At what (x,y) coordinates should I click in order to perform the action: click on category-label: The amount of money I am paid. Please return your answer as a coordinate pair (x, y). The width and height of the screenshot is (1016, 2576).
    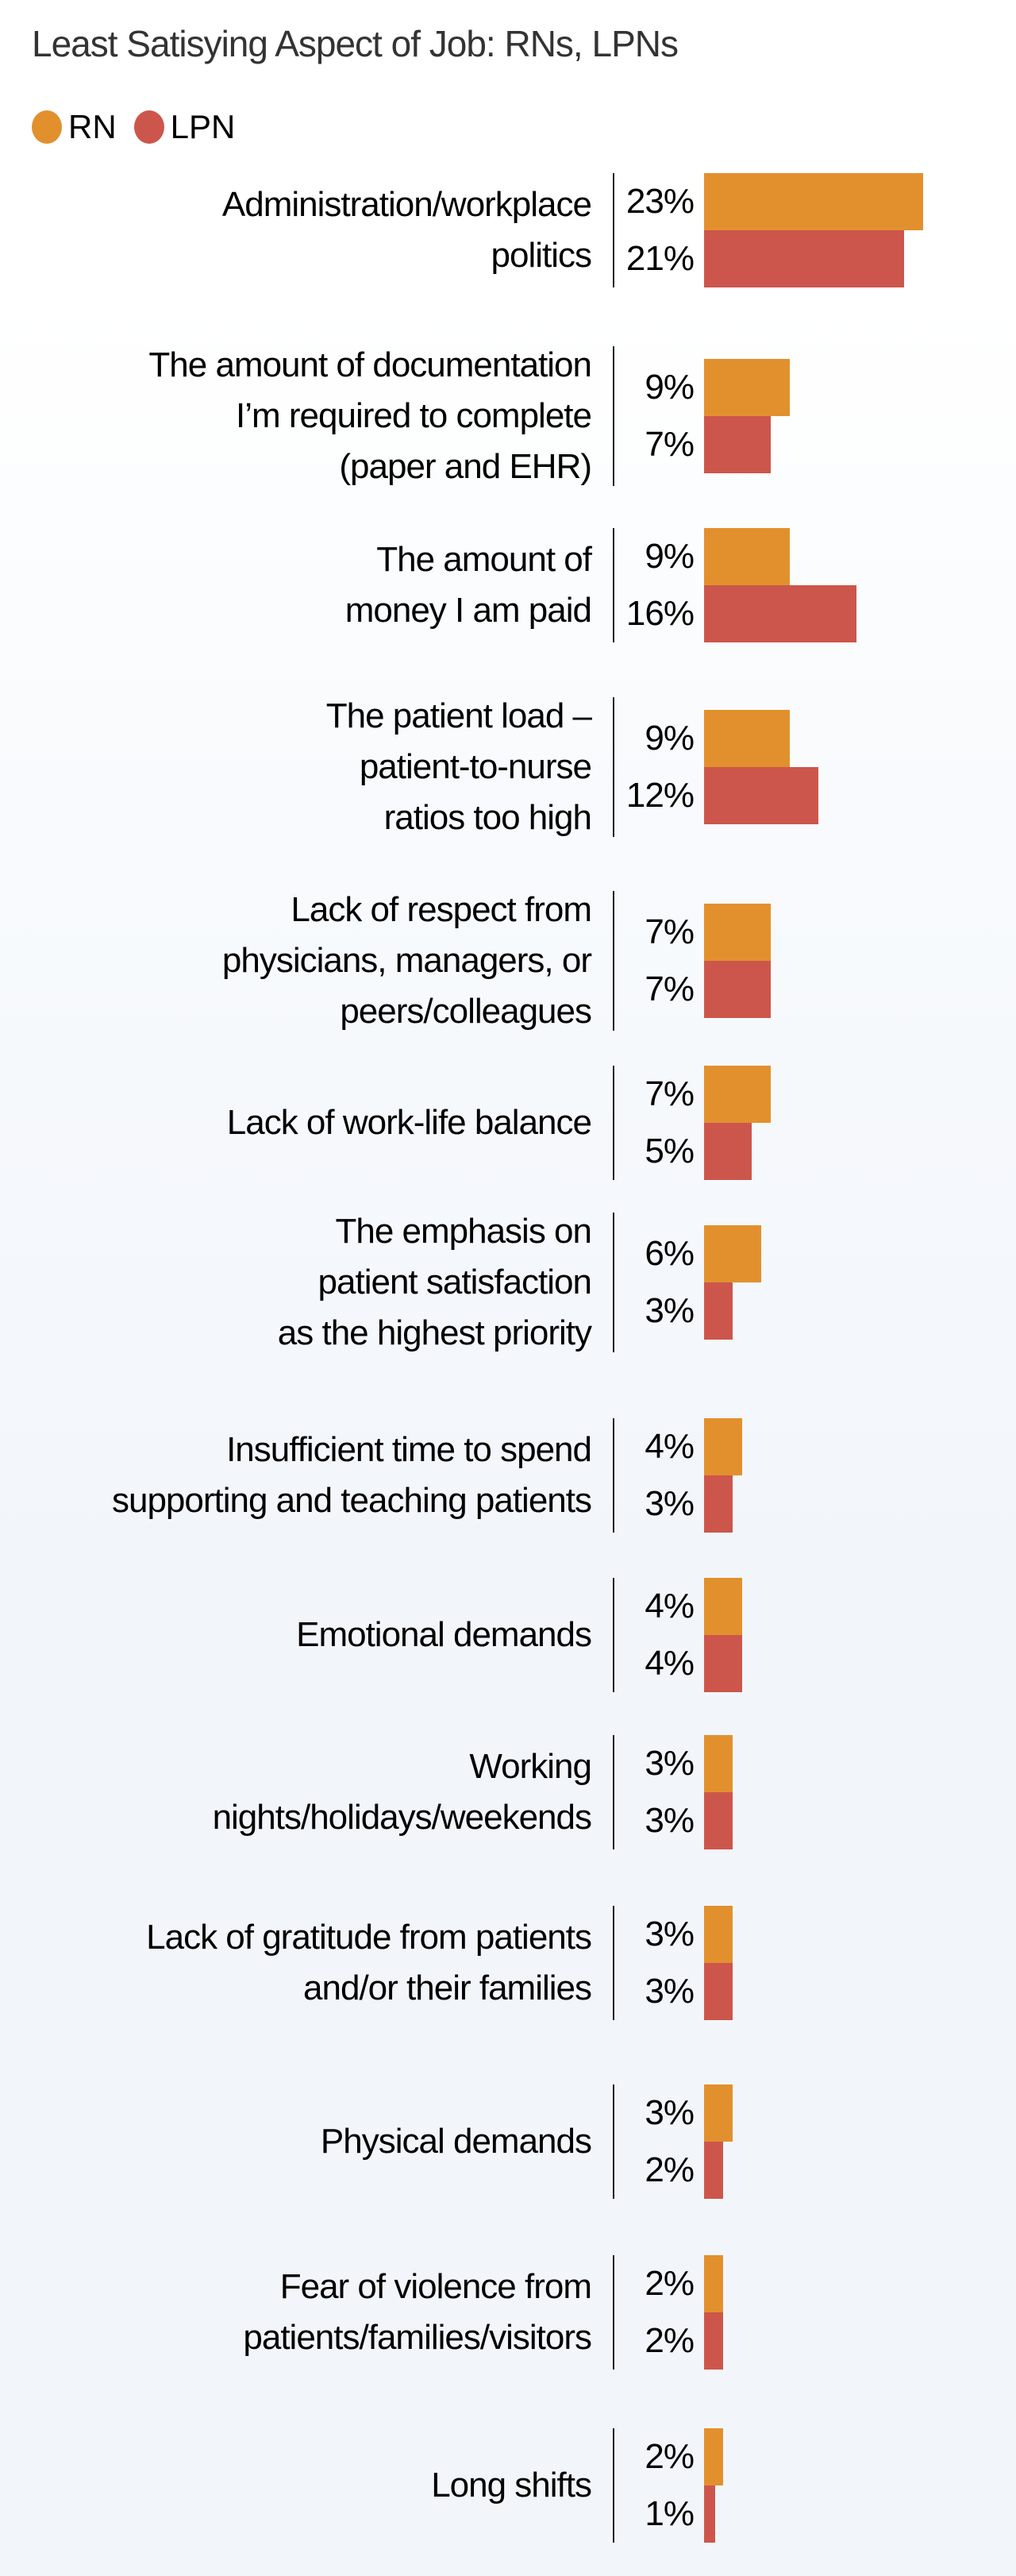
    Looking at the image, I should click on (468, 585).